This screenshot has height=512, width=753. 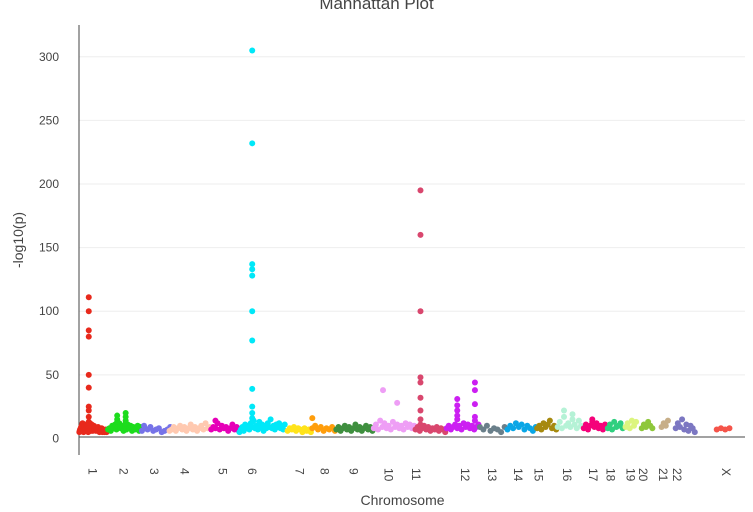 What do you see at coordinates (205, 423) in the screenshot?
I see `data-point-chr4` at bounding box center [205, 423].